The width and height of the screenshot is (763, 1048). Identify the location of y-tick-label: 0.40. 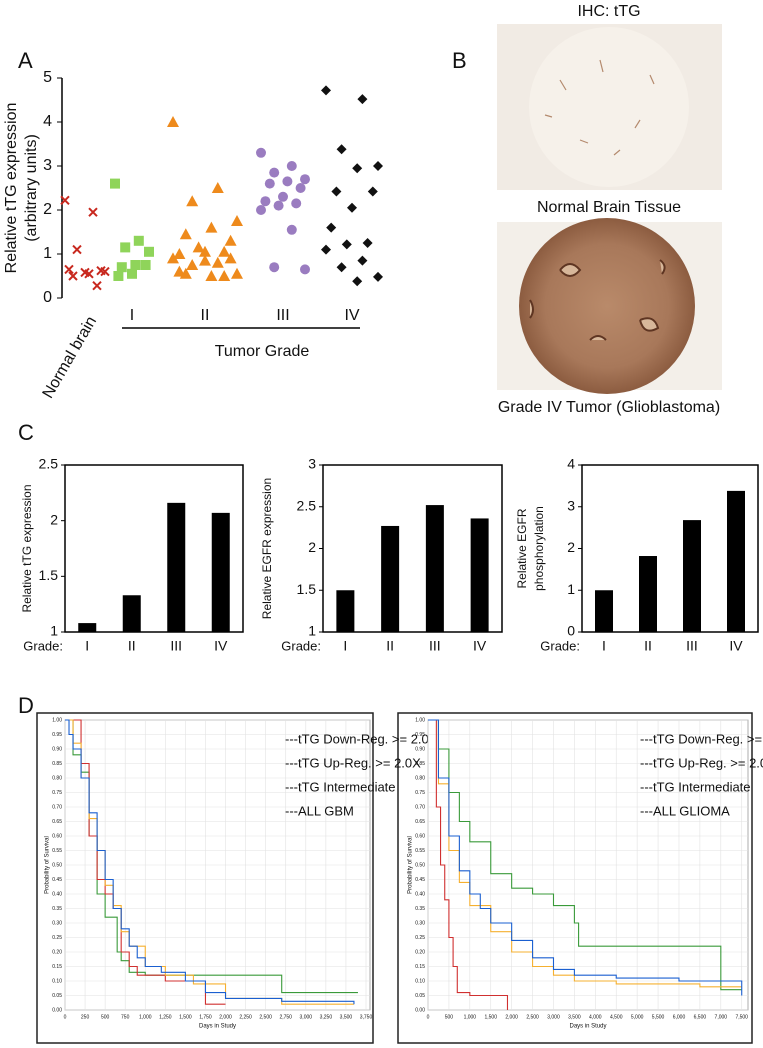
(57, 894).